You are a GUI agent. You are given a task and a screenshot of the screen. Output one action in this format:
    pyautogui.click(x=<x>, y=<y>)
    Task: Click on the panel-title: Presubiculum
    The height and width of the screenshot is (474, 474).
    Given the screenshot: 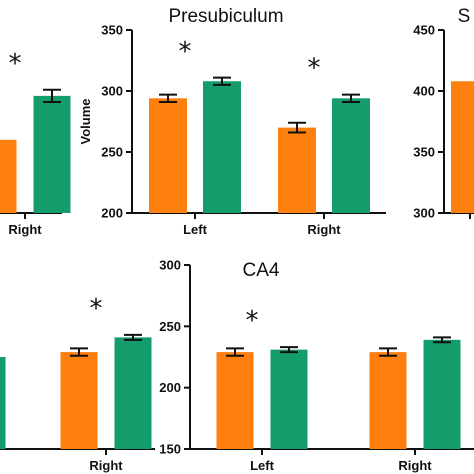 What is the action you would take?
    pyautogui.click(x=225, y=16)
    